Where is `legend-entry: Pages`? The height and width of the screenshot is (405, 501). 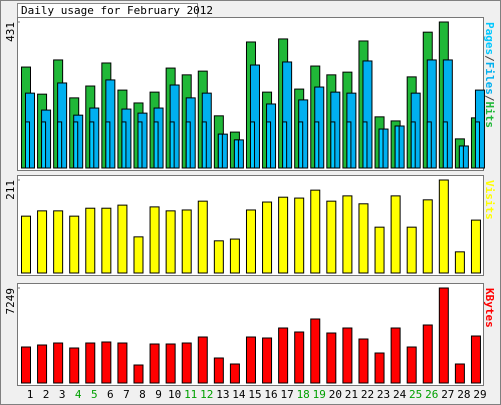 legend-entry: Pages is located at coordinates (489, 38).